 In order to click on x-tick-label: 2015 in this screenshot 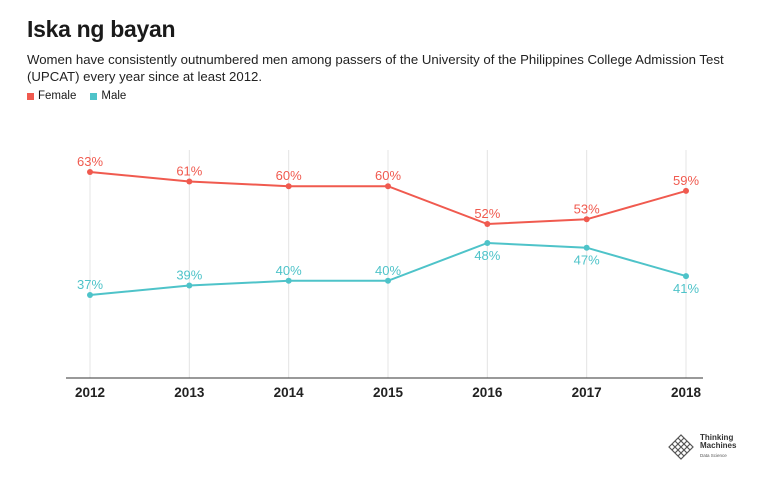, I will do `click(388, 392)`.